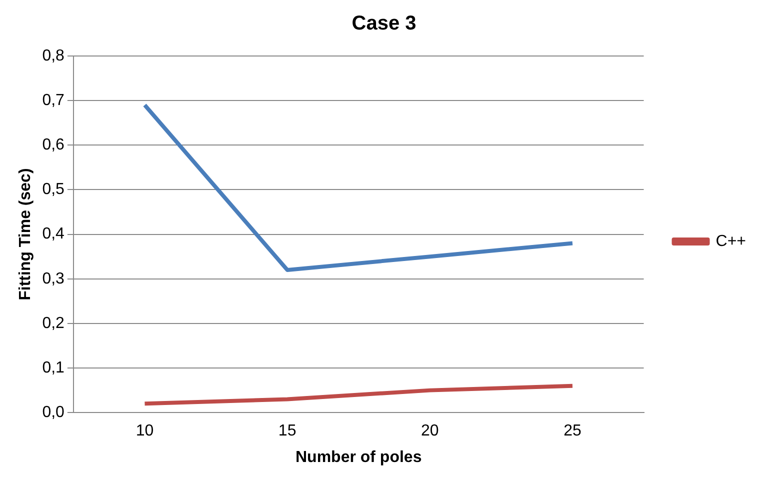 The image size is (784, 483). Describe the element at coordinates (53, 55) in the screenshot. I see `y-tick-label: 0,8` at that location.